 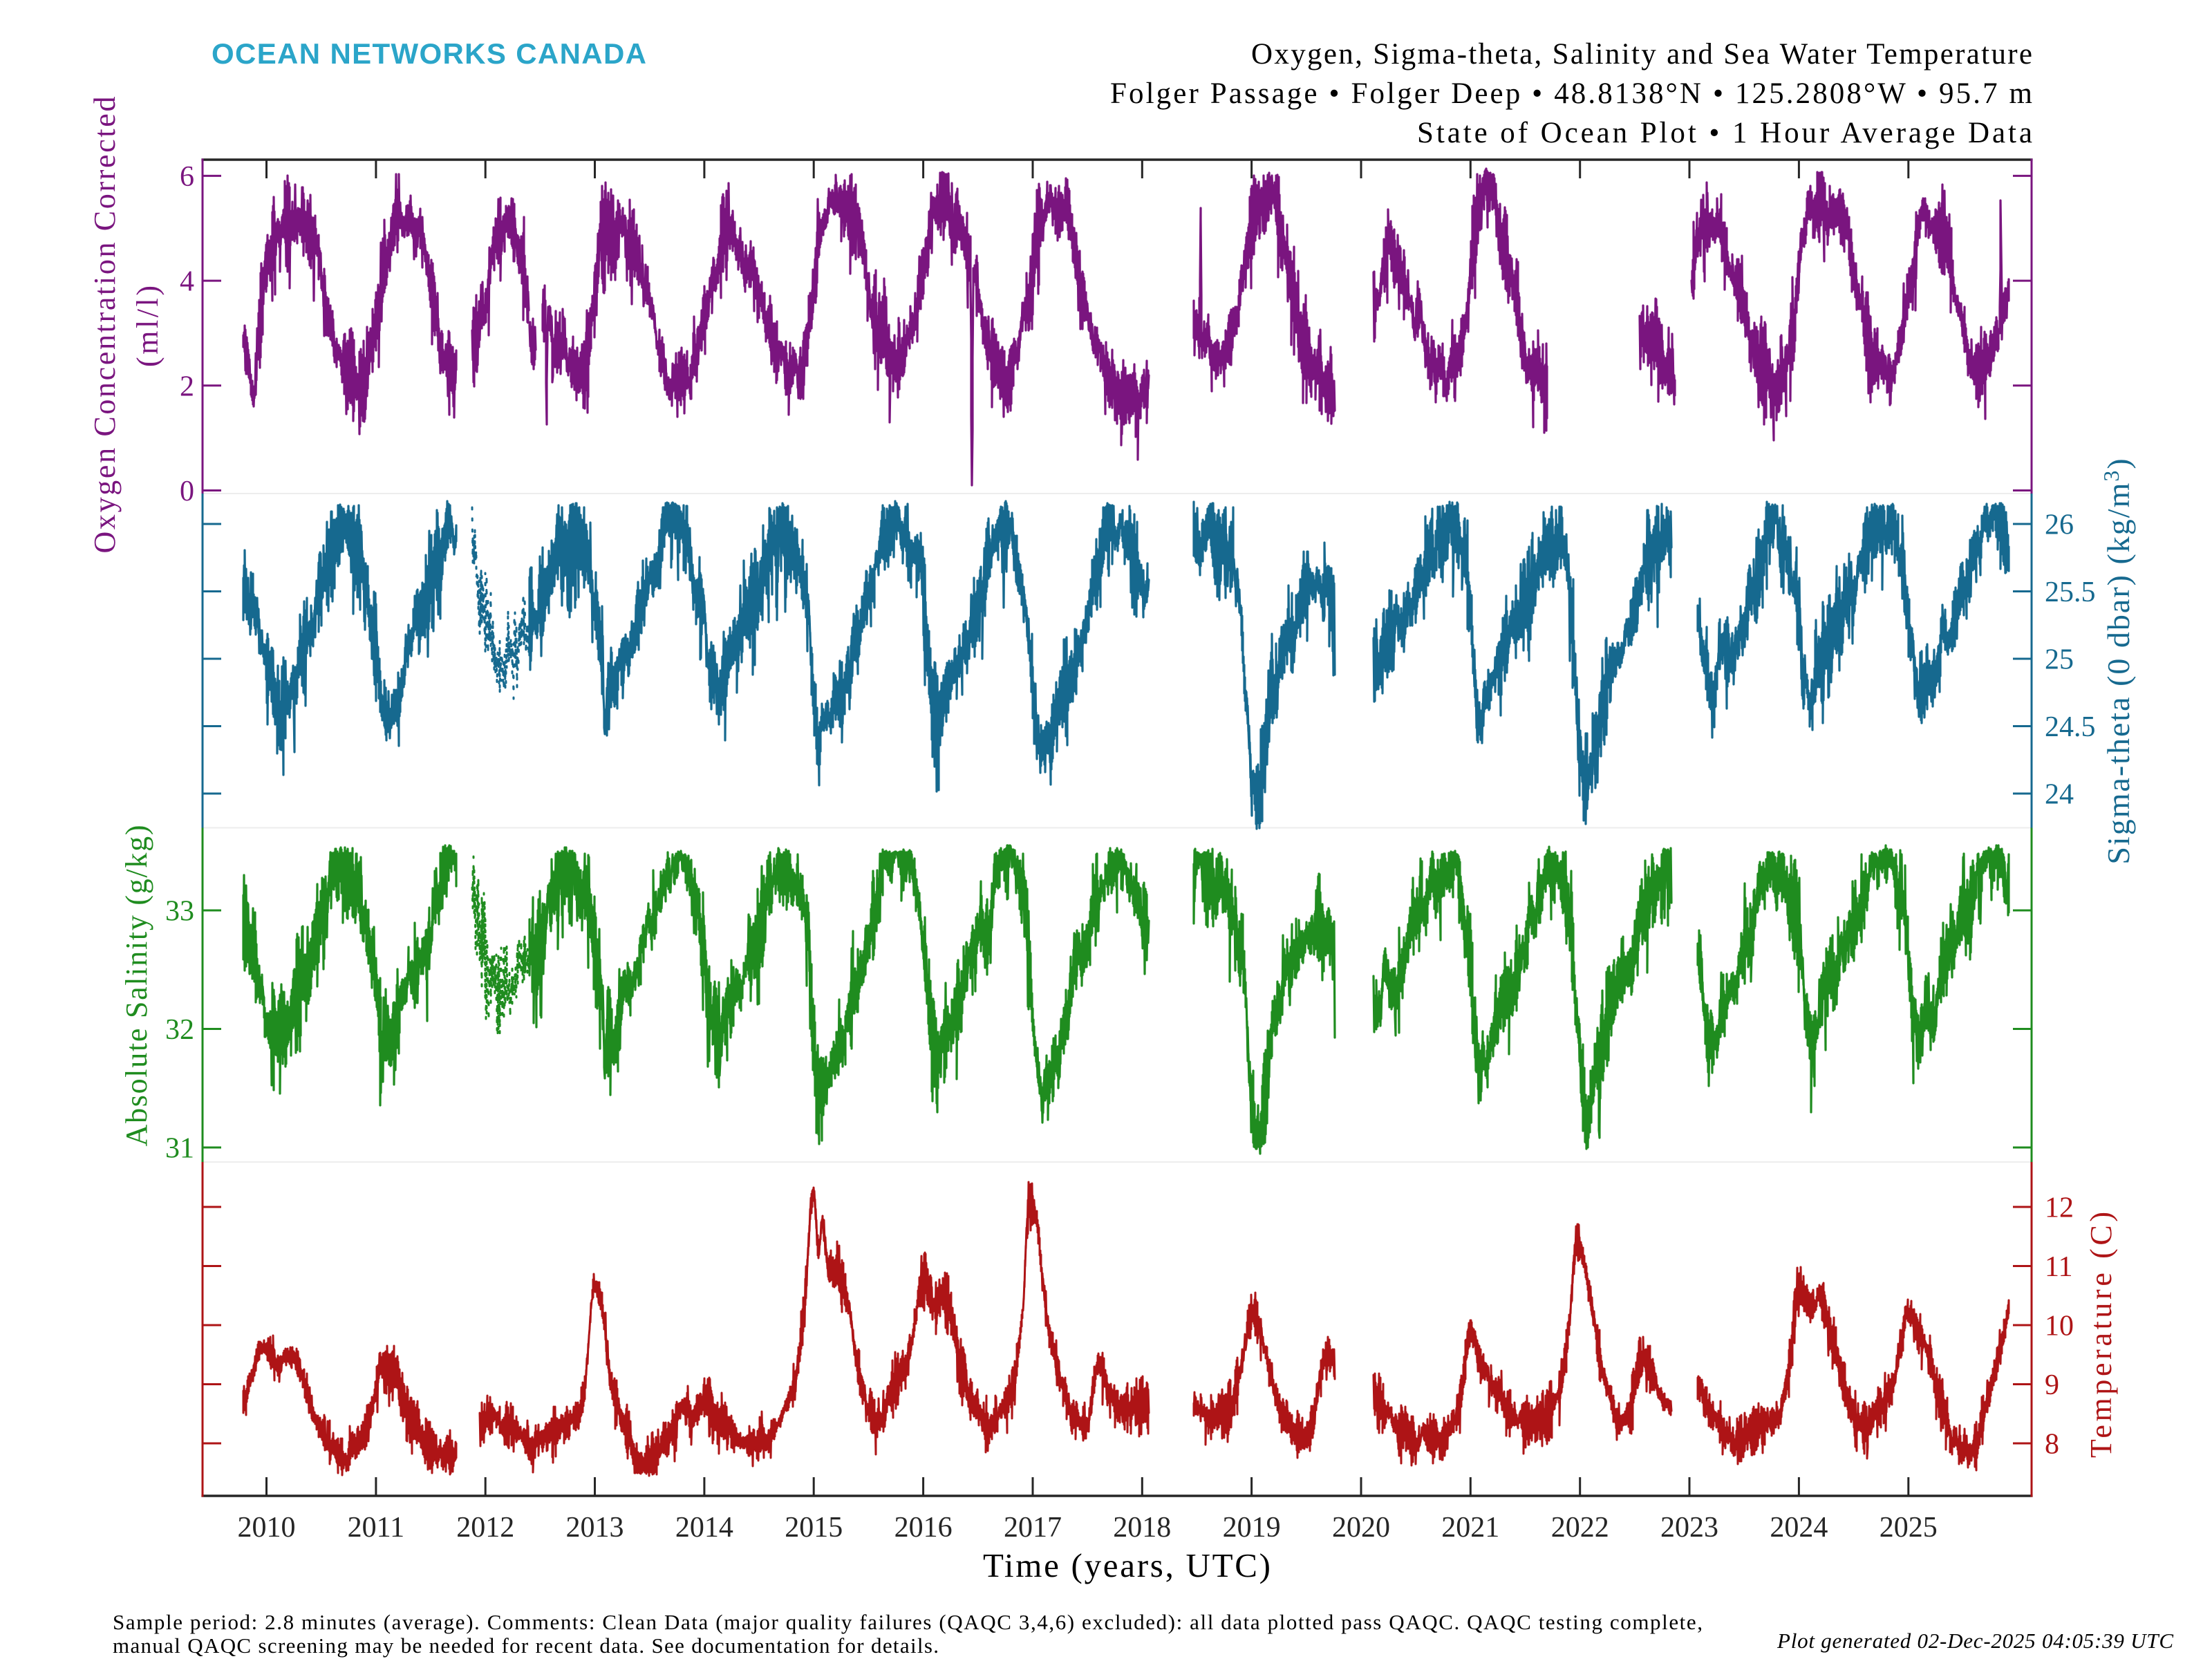 I want to click on svg-text: Temperature (C), so click(x=2101, y=1335).